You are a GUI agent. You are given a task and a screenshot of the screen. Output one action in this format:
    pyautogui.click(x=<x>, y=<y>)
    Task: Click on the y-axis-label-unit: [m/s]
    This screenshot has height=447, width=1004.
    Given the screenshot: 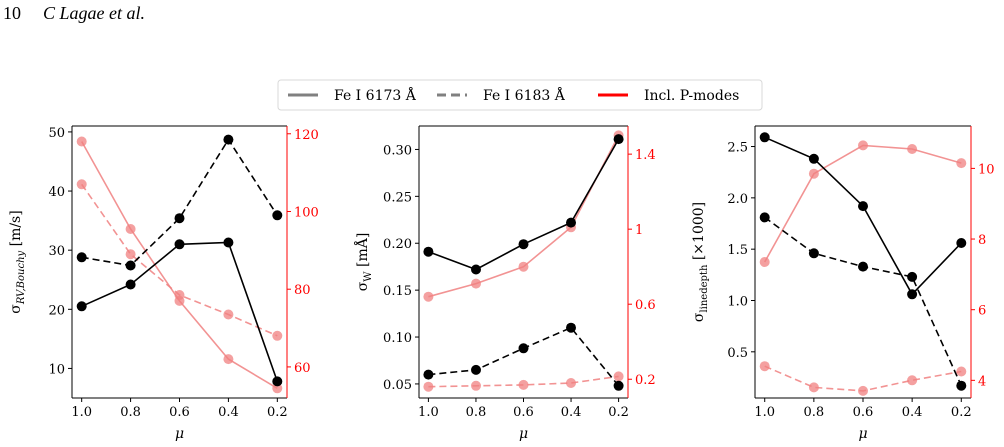 What is the action you would take?
    pyautogui.click(x=16, y=230)
    